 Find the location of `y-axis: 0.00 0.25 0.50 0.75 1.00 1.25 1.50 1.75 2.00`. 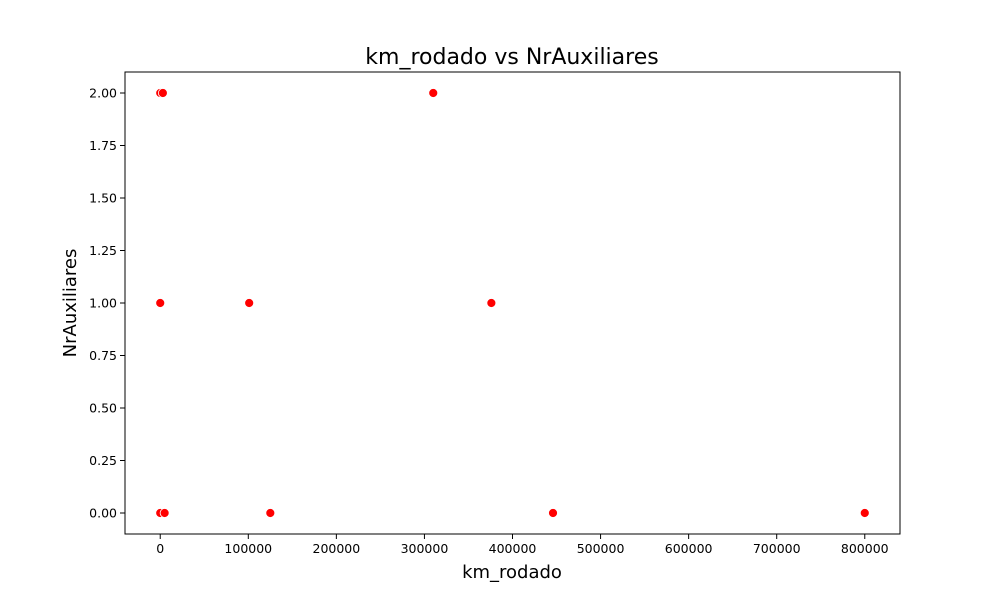

y-axis: 0.00 0.25 0.50 0.75 1.00 1.25 1.50 1.75 2.00 is located at coordinates (107, 303).